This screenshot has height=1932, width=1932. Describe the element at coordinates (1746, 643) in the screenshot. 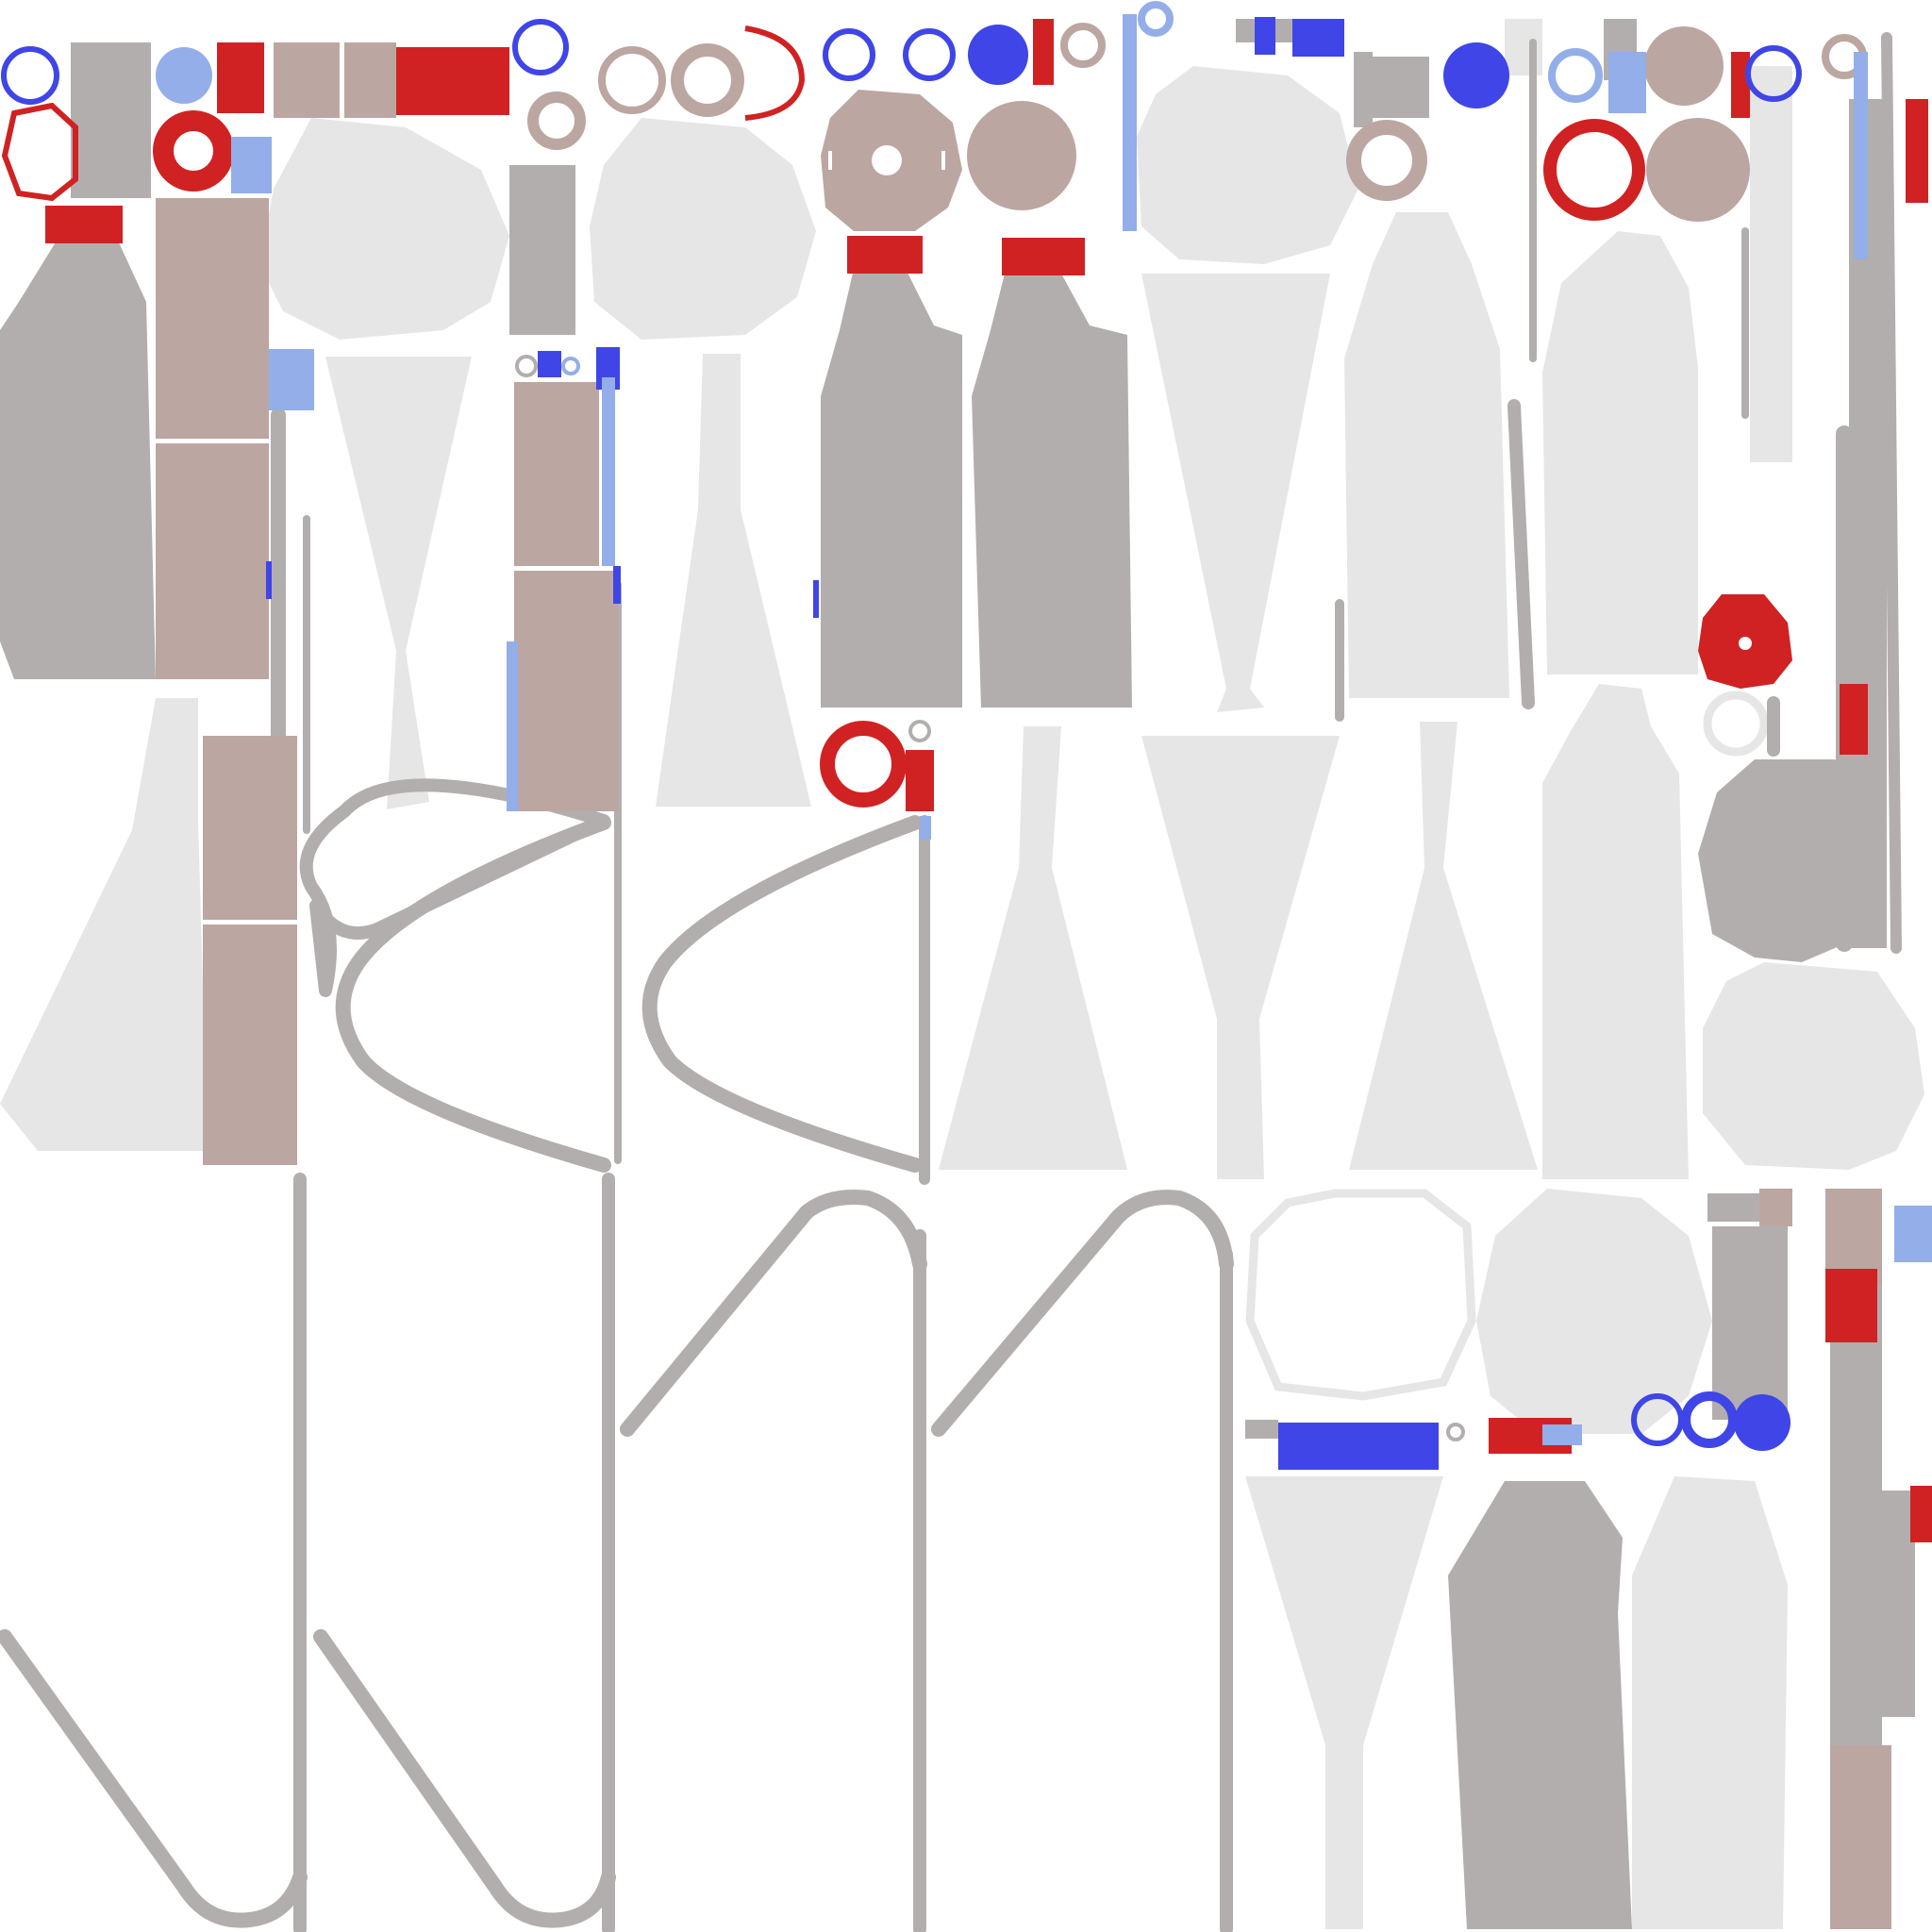

I see `hole-in-red-disc` at that location.